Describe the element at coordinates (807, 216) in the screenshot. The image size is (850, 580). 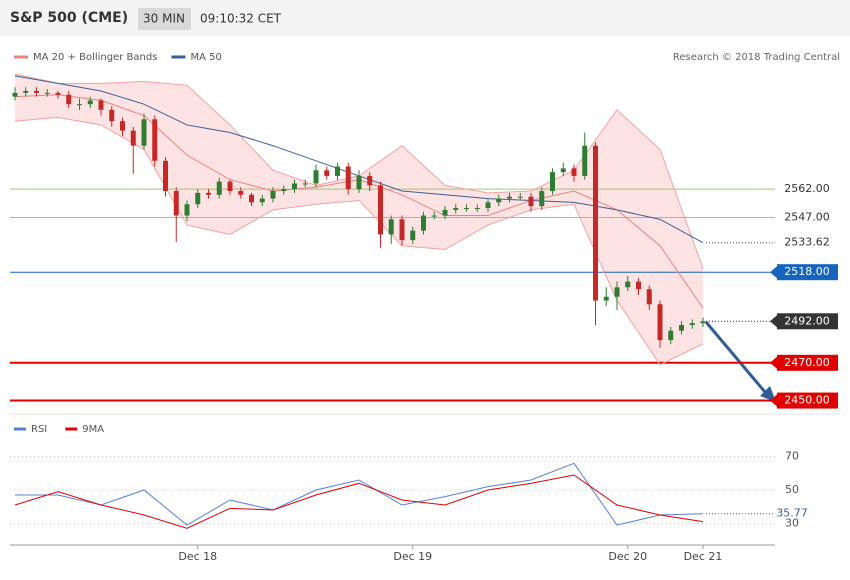
I see `level-label: 2547.00` at that location.